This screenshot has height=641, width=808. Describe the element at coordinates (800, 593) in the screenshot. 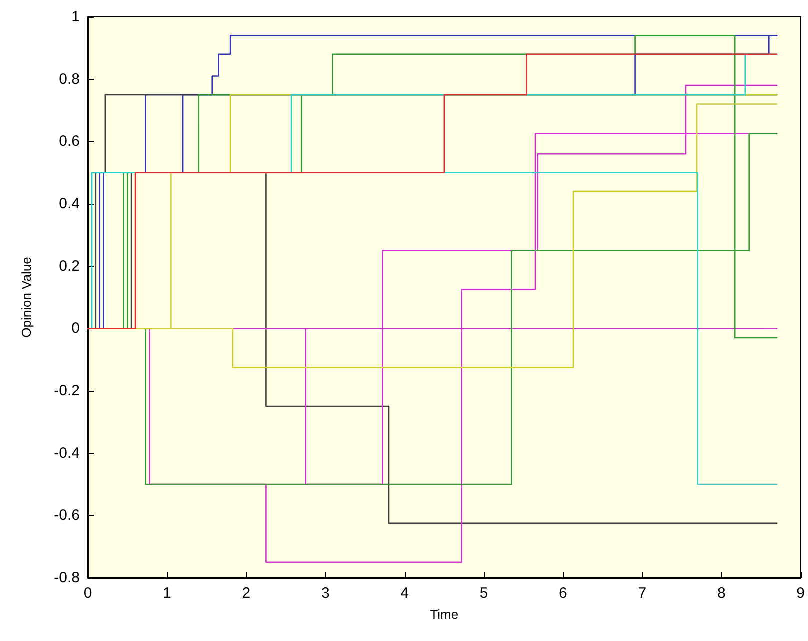

I see `x-tick-label: 9` at that location.